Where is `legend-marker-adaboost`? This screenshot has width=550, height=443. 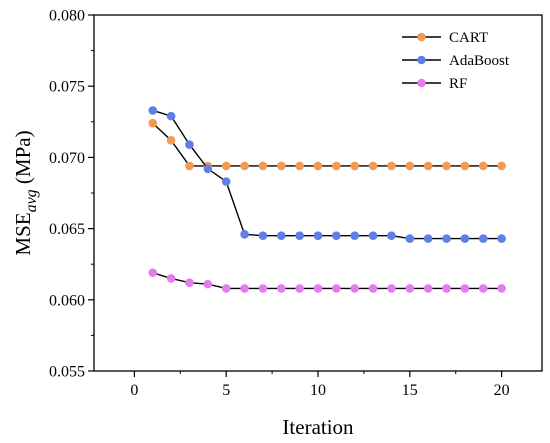
legend-marker-adaboost is located at coordinates (421, 60).